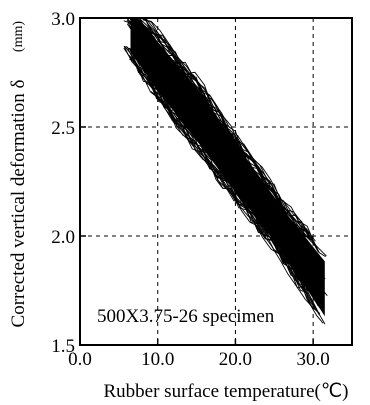  Describe the element at coordinates (63, 19) in the screenshot. I see `y-tick-label: 3.0` at that location.